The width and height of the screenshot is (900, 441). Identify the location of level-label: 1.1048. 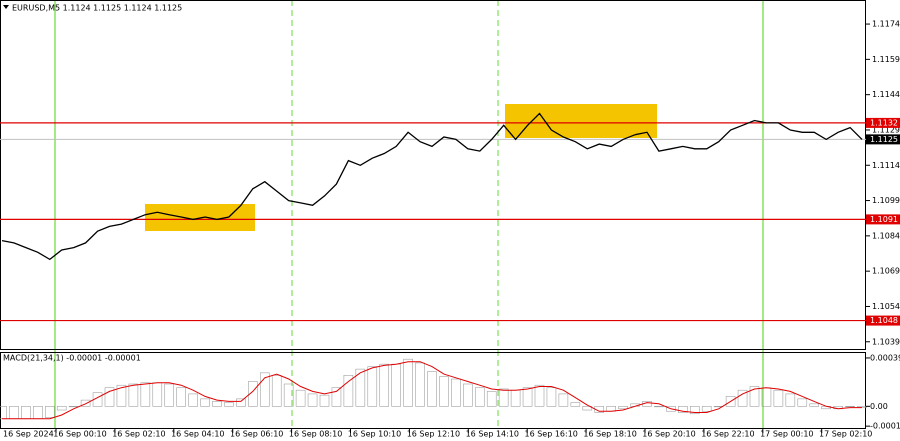
(884, 320).